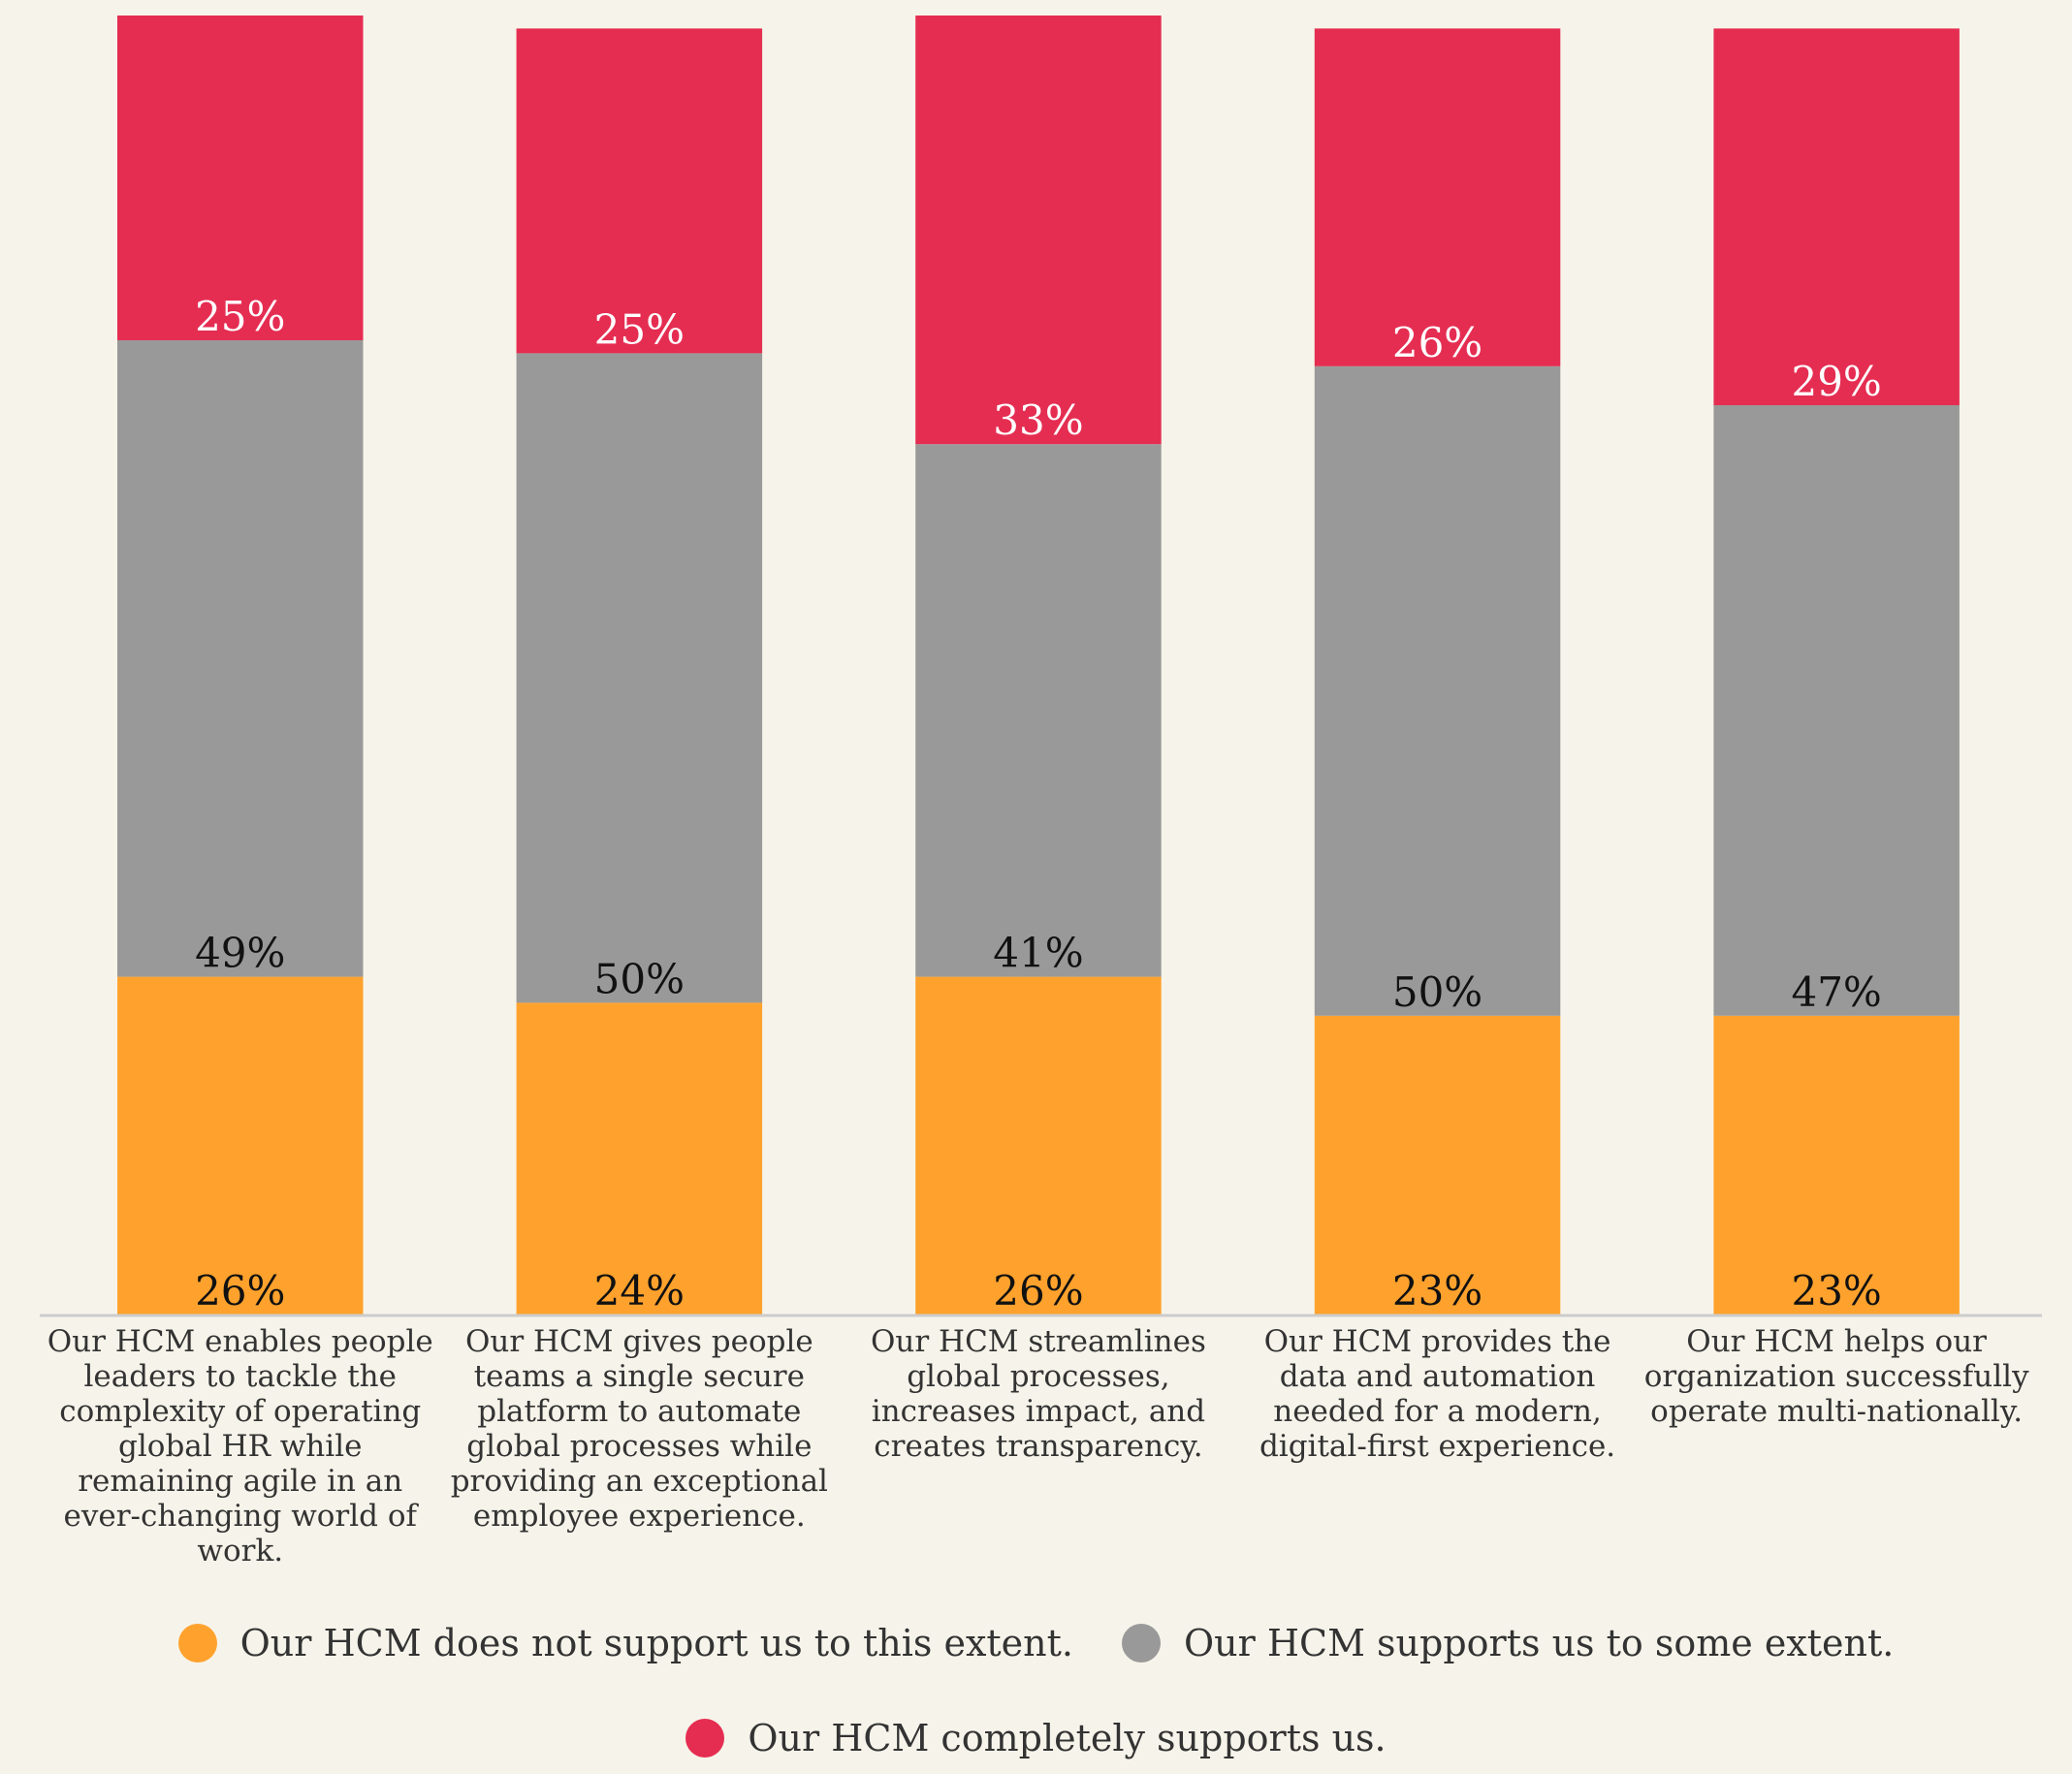 The width and height of the screenshot is (2072, 1774). What do you see at coordinates (1038, 420) in the screenshot?
I see `value-label: 33%` at bounding box center [1038, 420].